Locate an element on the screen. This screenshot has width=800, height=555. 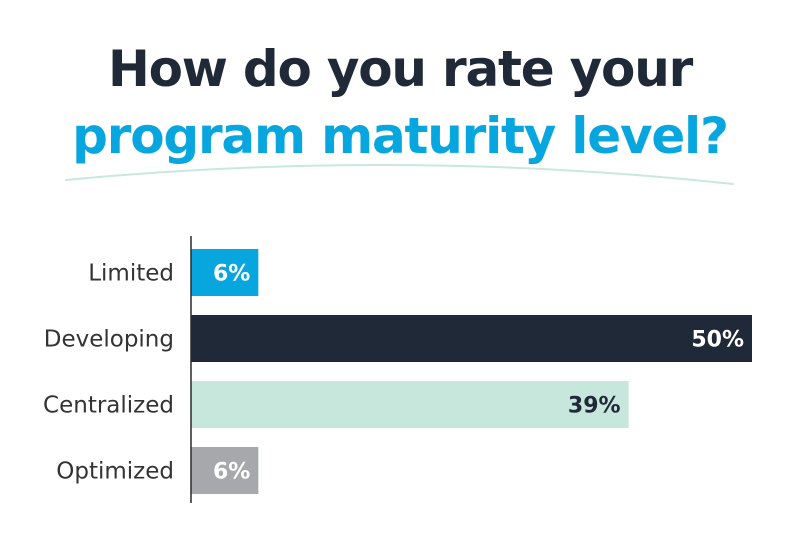
category-label-developing: Developing is located at coordinates (109, 340).